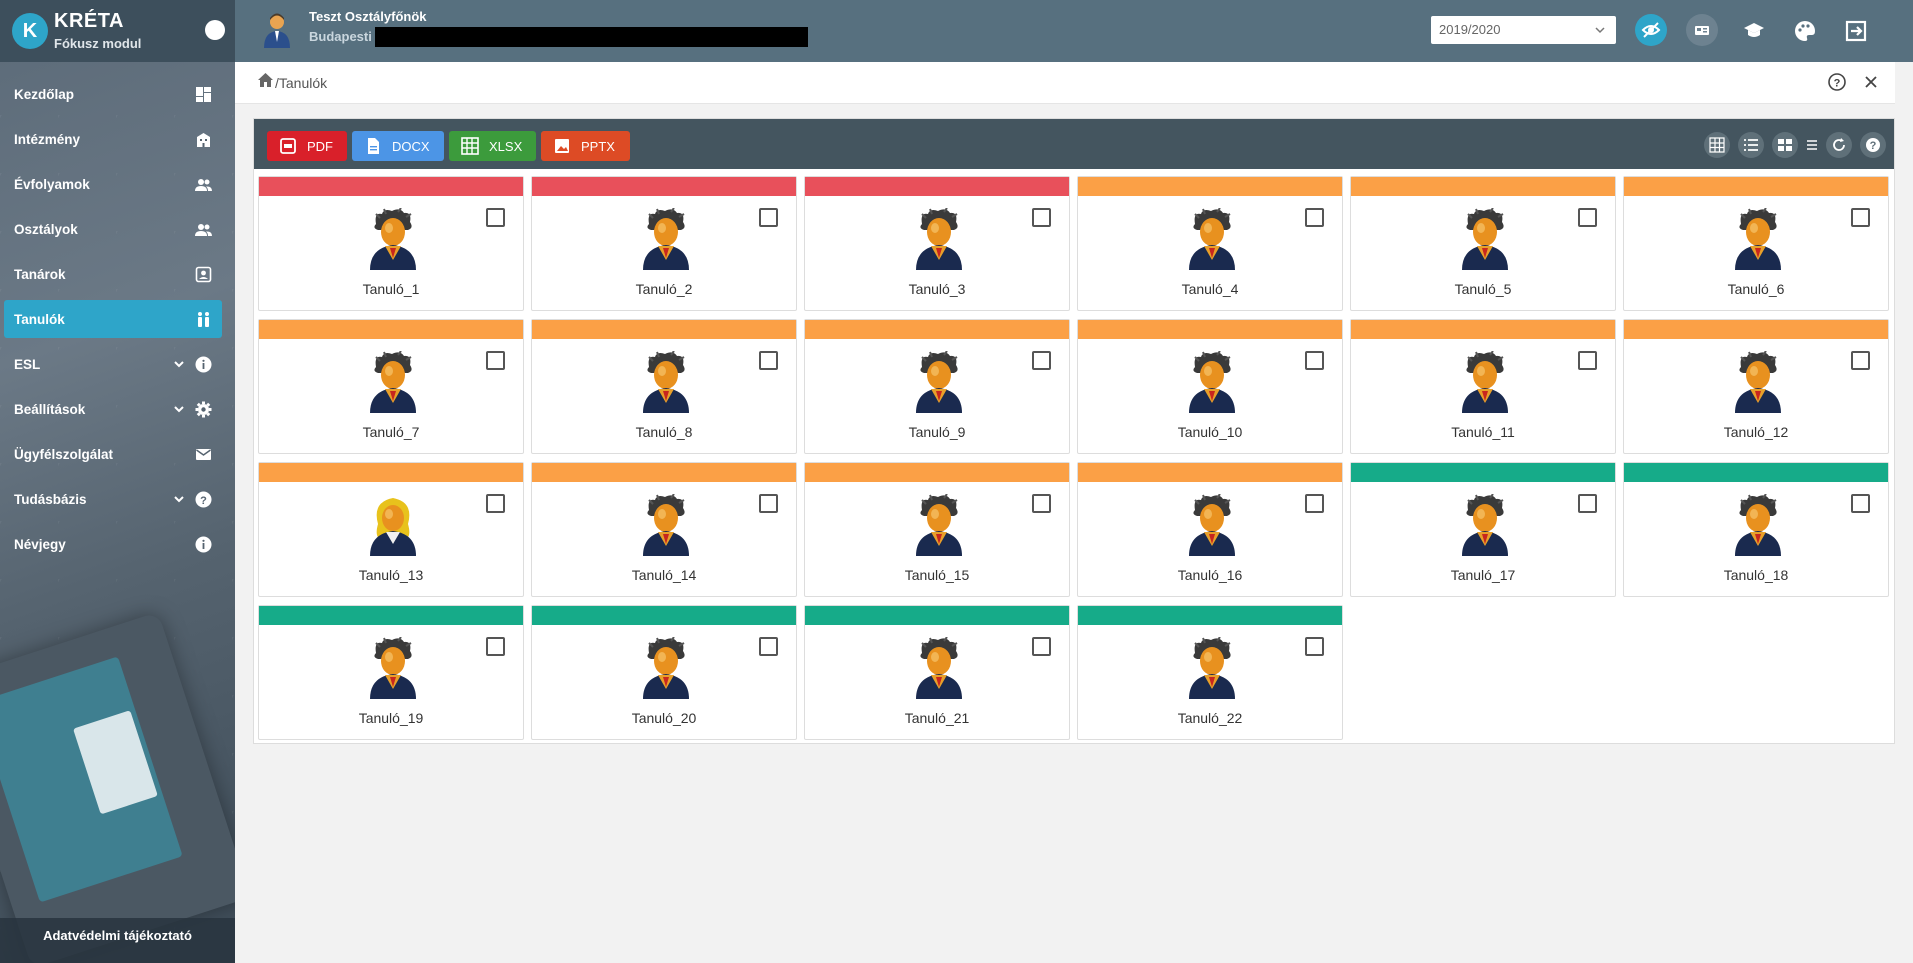 This screenshot has height=963, width=1913. What do you see at coordinates (1785, 145) in the screenshot?
I see `tile-view-icon` at bounding box center [1785, 145].